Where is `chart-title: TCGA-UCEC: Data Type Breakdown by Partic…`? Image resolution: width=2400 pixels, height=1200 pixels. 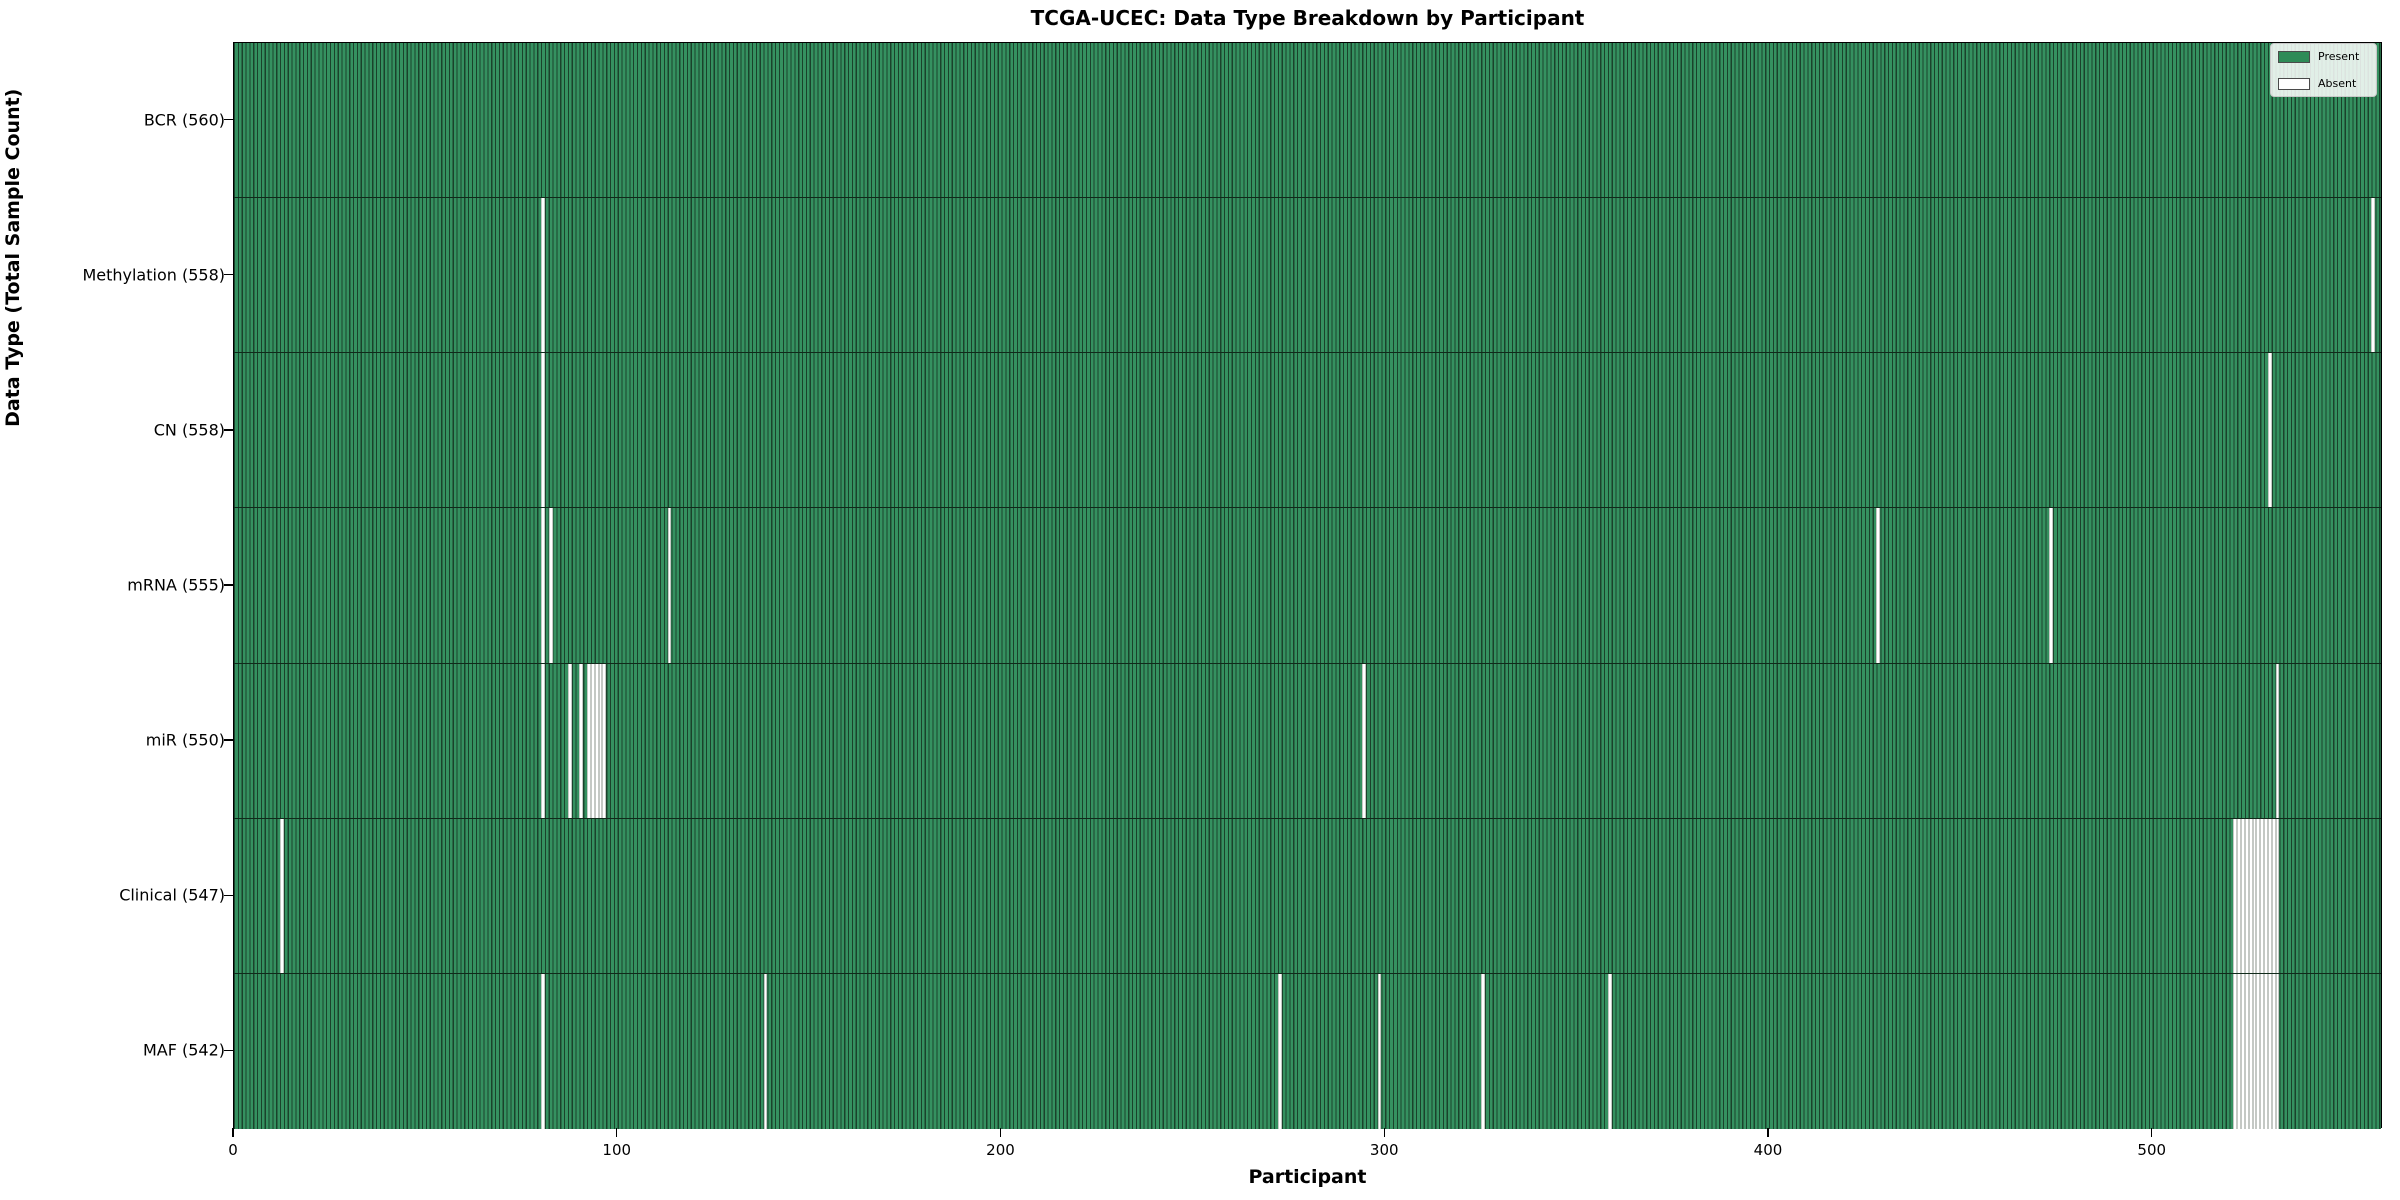 chart-title: TCGA-UCEC: Data Type Breakdown by Partic… is located at coordinates (1307, 18).